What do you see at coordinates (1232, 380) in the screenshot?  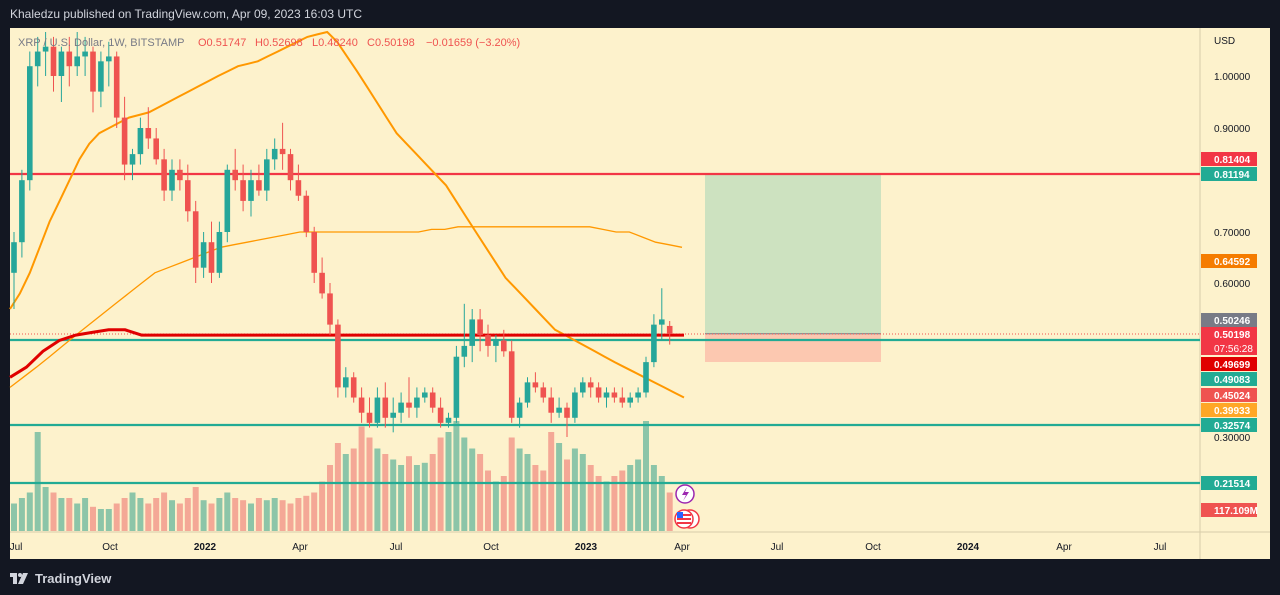 I see `price-label-text: 0.49083` at bounding box center [1232, 380].